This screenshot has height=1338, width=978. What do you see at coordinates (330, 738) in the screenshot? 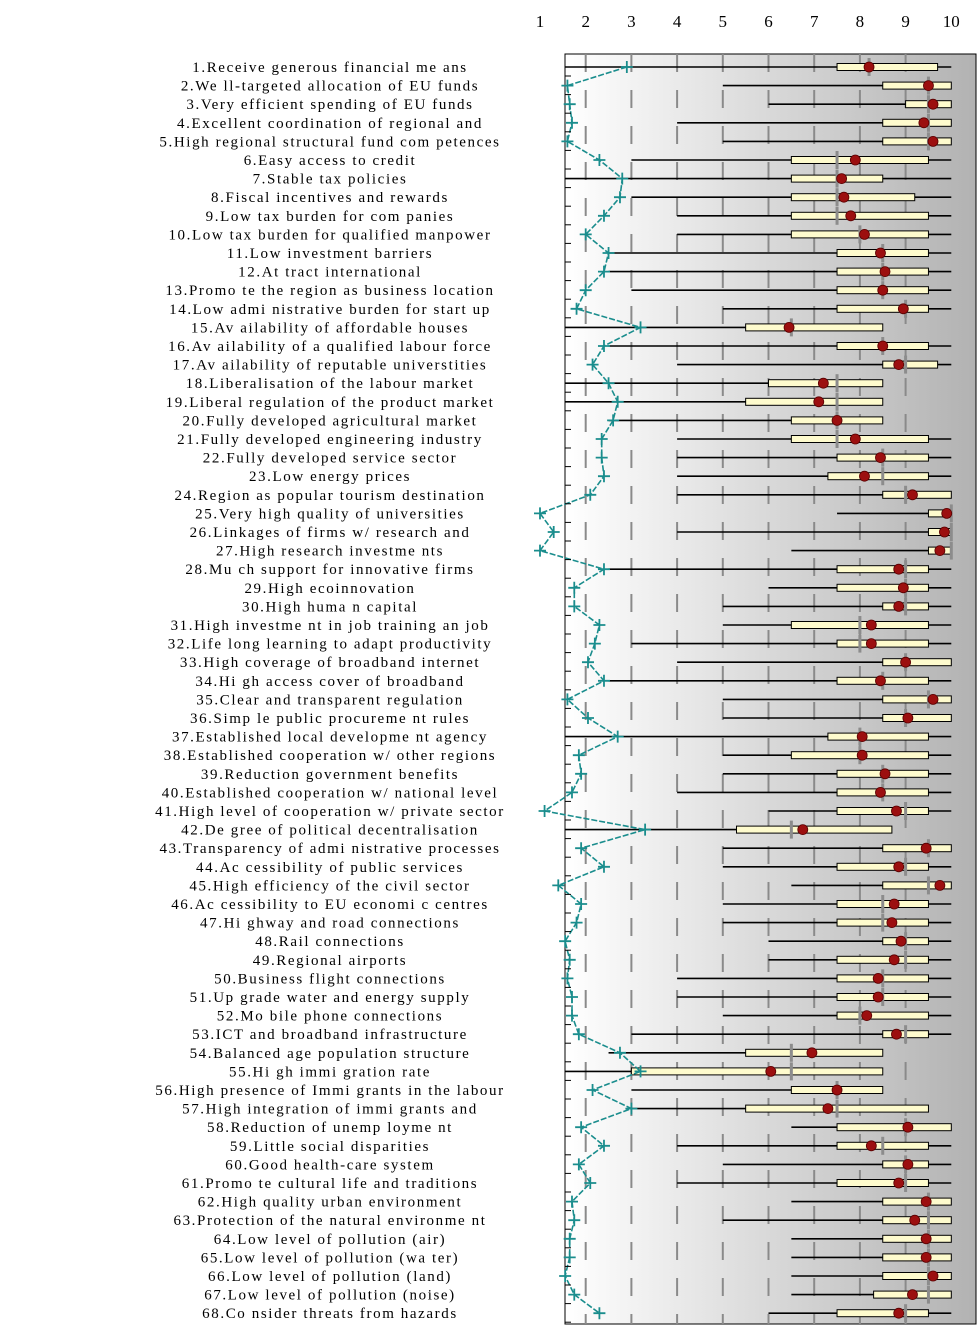
I see `row-label: 37.Established local developme nt agency` at bounding box center [330, 738].